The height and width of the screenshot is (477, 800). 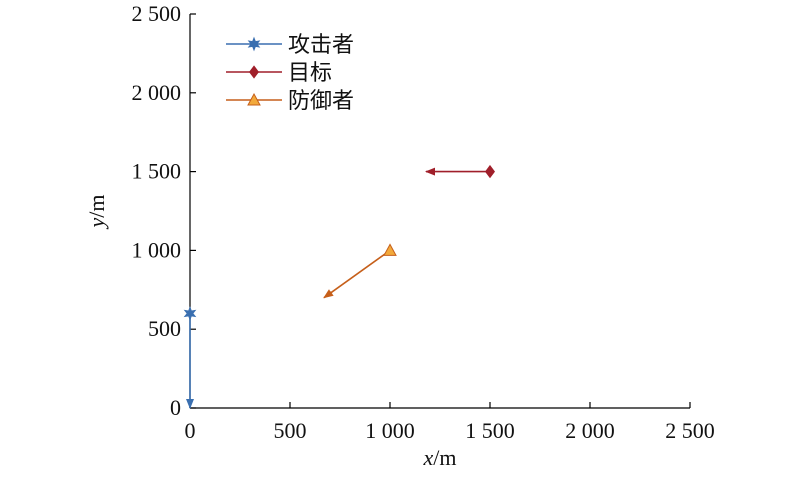 What do you see at coordinates (490, 430) in the screenshot?
I see `x-tick-label: 1 500` at bounding box center [490, 430].